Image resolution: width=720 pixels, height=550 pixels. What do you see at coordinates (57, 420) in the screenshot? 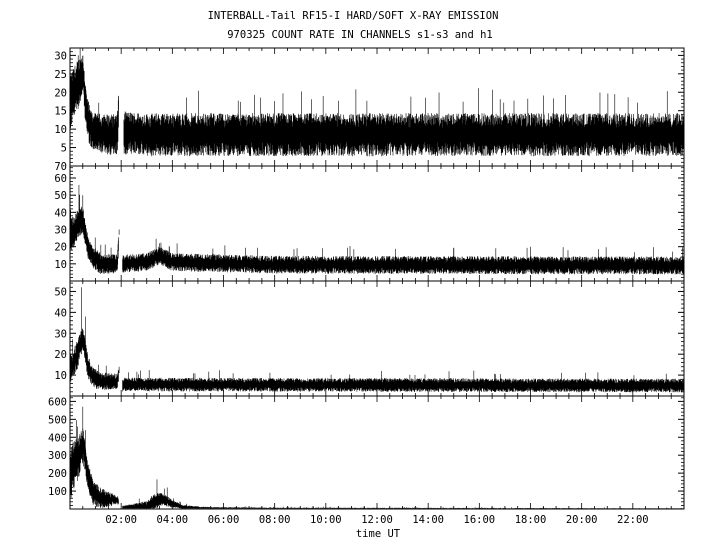
I see `panel-4-ytick-label-500: 500` at bounding box center [57, 420].